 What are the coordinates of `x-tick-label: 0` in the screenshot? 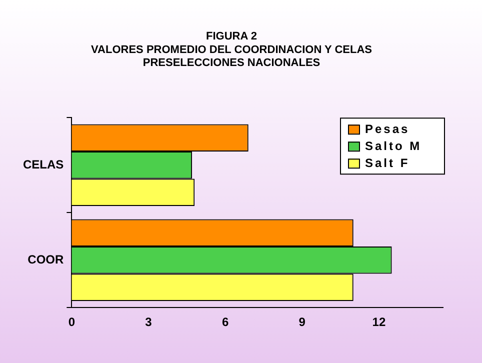 It's located at (72, 322).